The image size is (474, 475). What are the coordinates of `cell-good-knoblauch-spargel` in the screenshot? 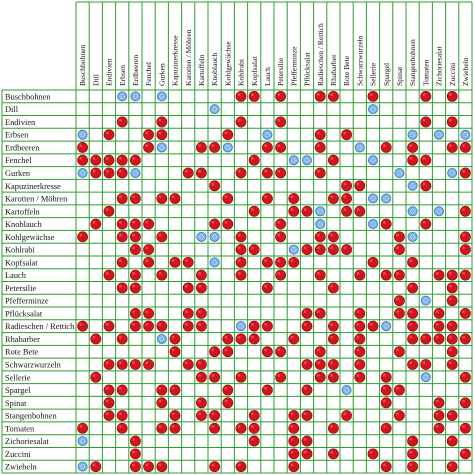 It's located at (386, 224).